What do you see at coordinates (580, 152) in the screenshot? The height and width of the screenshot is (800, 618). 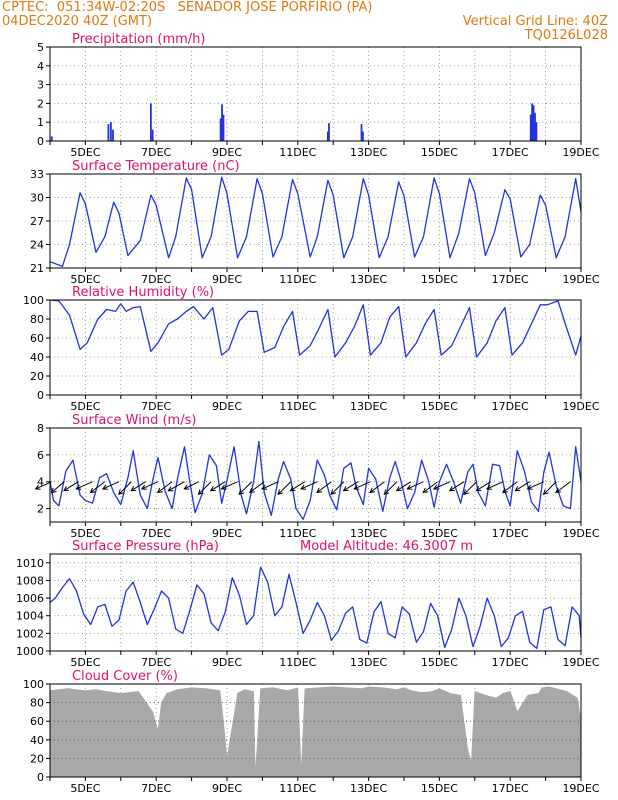 I see `precip-x-tick-label: 19DEC` at bounding box center [580, 152].